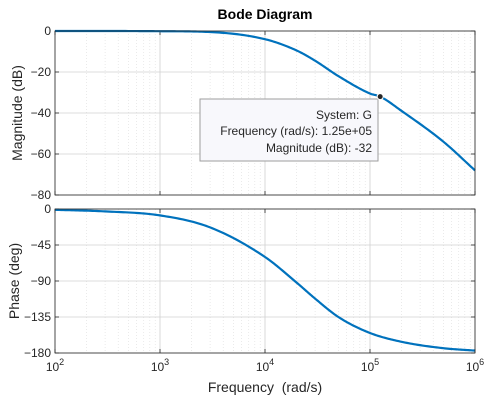  Describe the element at coordinates (319, 148) in the screenshot. I see `data-tip-magnitude: Magnitude (dB): -32` at that location.